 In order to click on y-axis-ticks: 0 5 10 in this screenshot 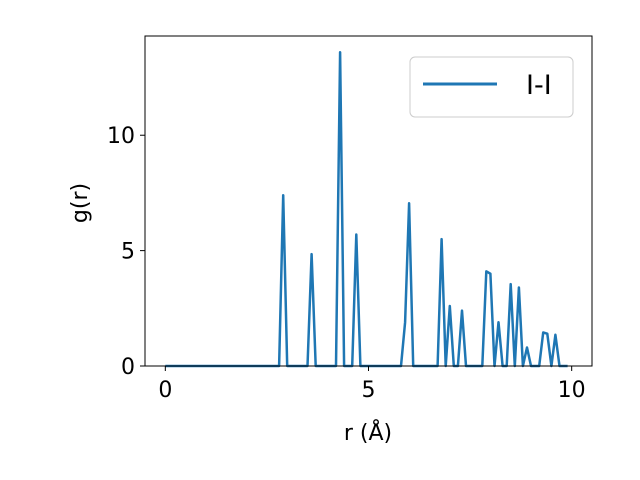, I will do `click(126, 252)`.